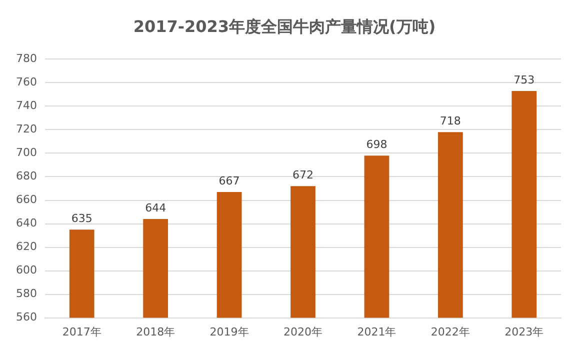 This screenshot has height=353, width=579. What do you see at coordinates (376, 331) in the screenshot?
I see `x-tick-label: 2021年` at bounding box center [376, 331].